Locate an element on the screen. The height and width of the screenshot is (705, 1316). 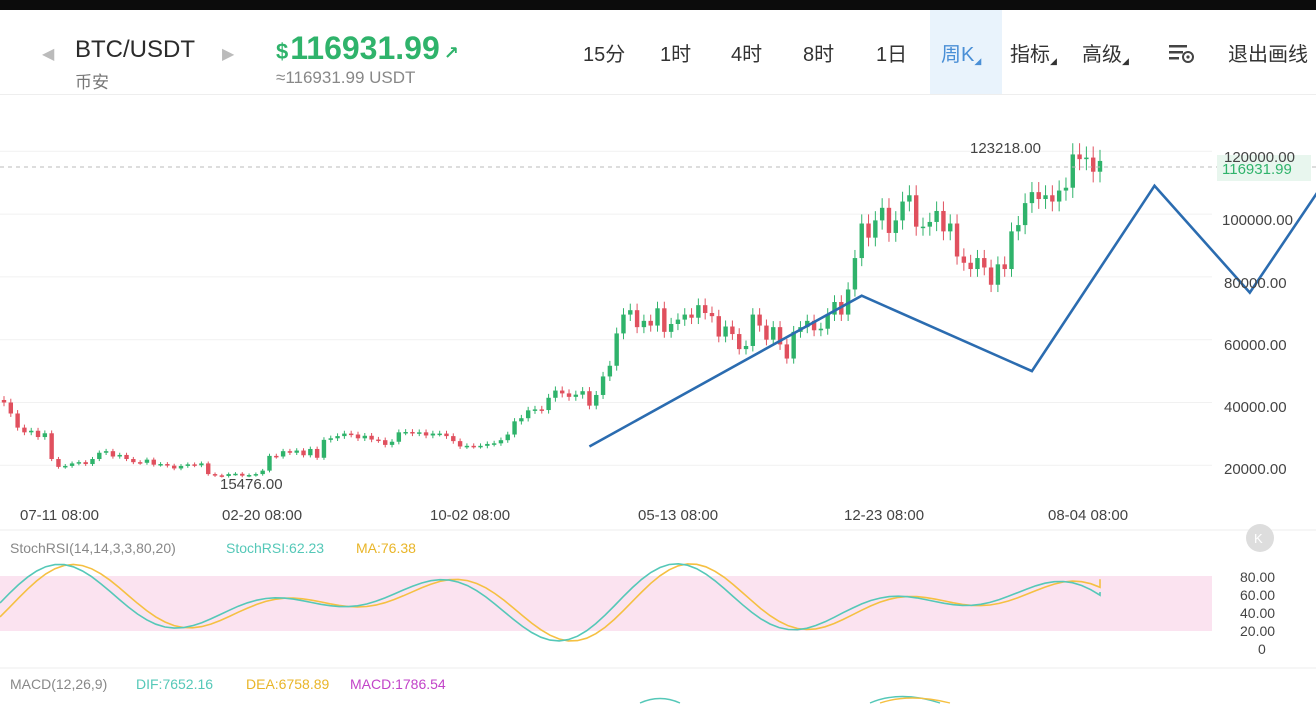
tab-weekly: 周K◢ is located at coordinates (961, 52).